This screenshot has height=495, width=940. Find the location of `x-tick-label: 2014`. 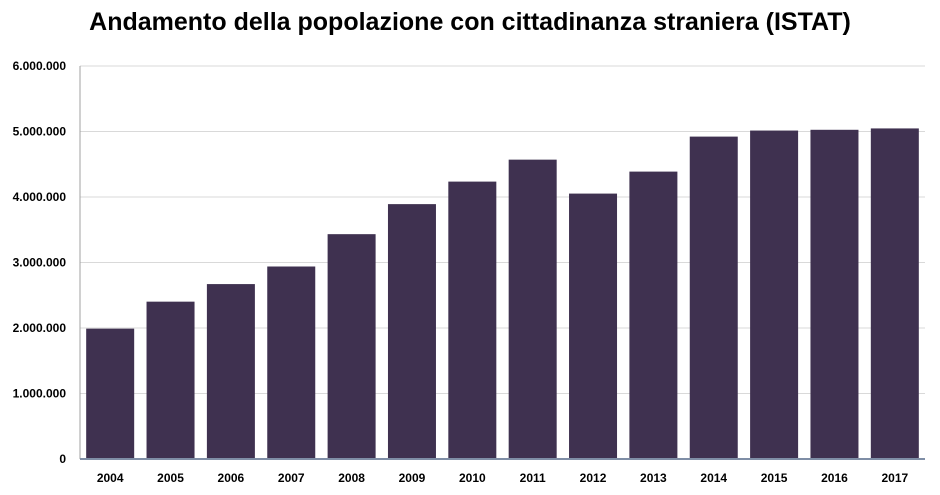

x-tick-label: 2014 is located at coordinates (713, 478).